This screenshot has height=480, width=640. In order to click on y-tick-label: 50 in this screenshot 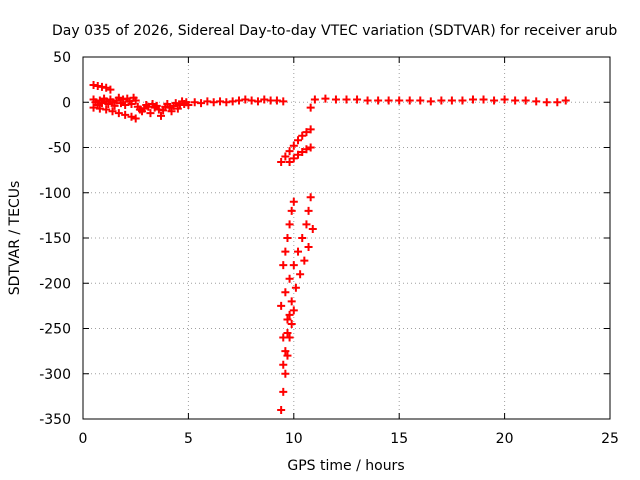, I will do `click(62, 58)`.